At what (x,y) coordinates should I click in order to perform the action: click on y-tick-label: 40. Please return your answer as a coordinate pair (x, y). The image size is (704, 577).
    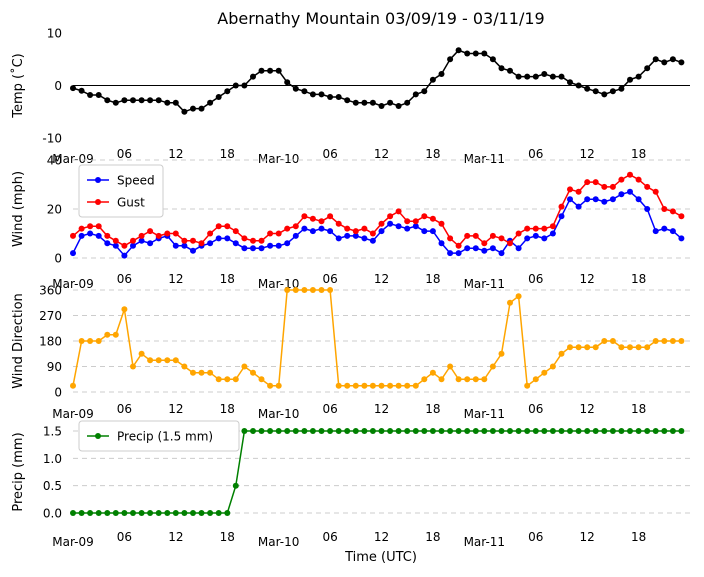
    Looking at the image, I should click on (54, 161).